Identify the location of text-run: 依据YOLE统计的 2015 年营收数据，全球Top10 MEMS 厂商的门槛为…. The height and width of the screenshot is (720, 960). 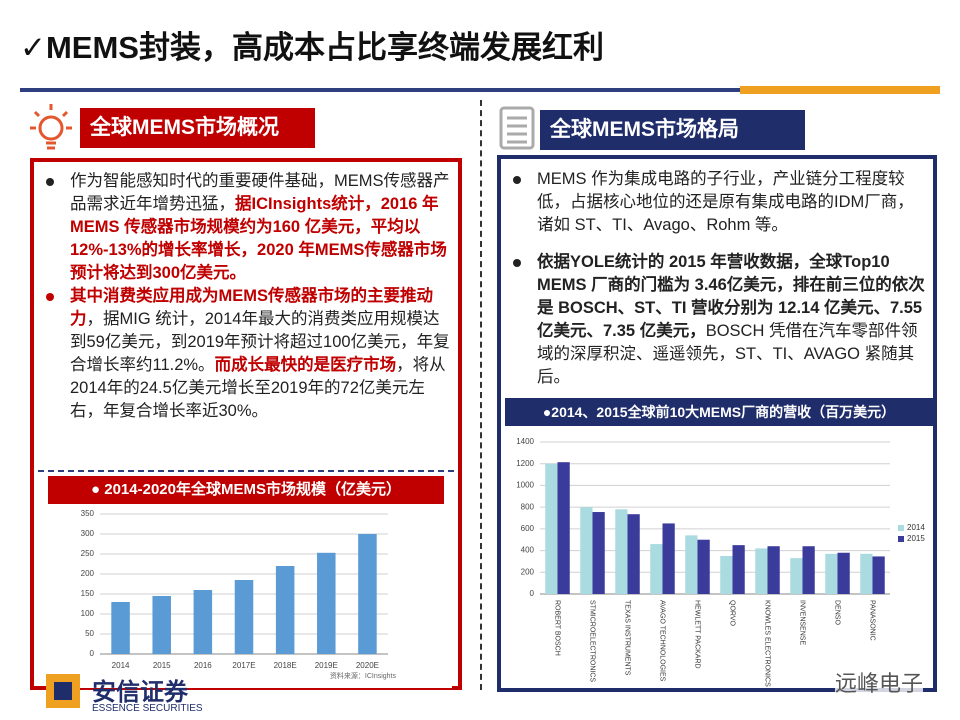
(731, 296).